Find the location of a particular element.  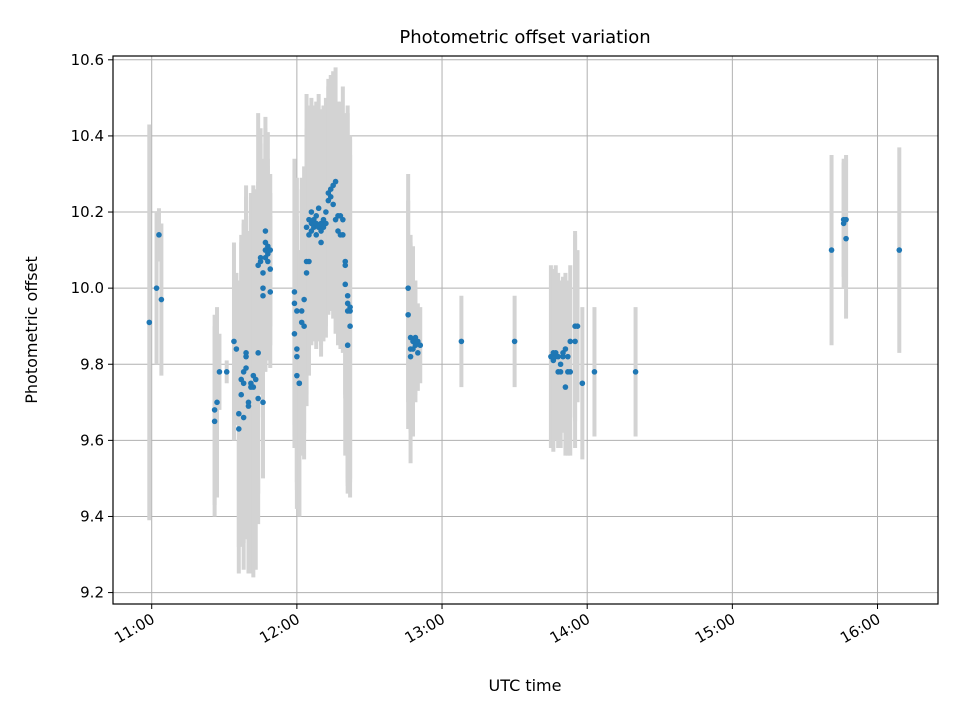

y-tick-label: 10.6 is located at coordinates (87, 60).